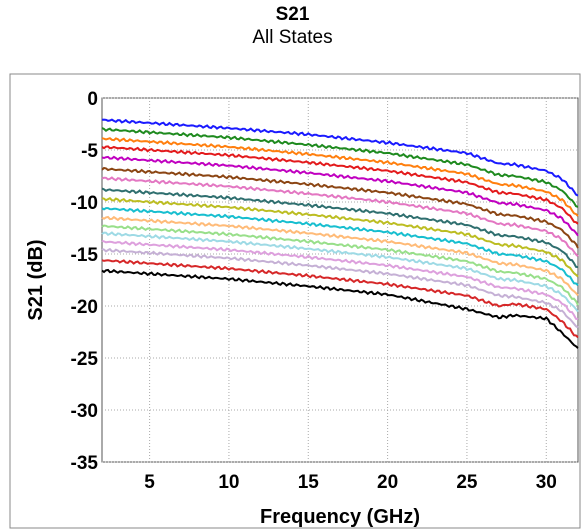 This screenshot has width=585, height=530. Describe the element at coordinates (85, 463) in the screenshot. I see `y-tick-label: -35` at that location.